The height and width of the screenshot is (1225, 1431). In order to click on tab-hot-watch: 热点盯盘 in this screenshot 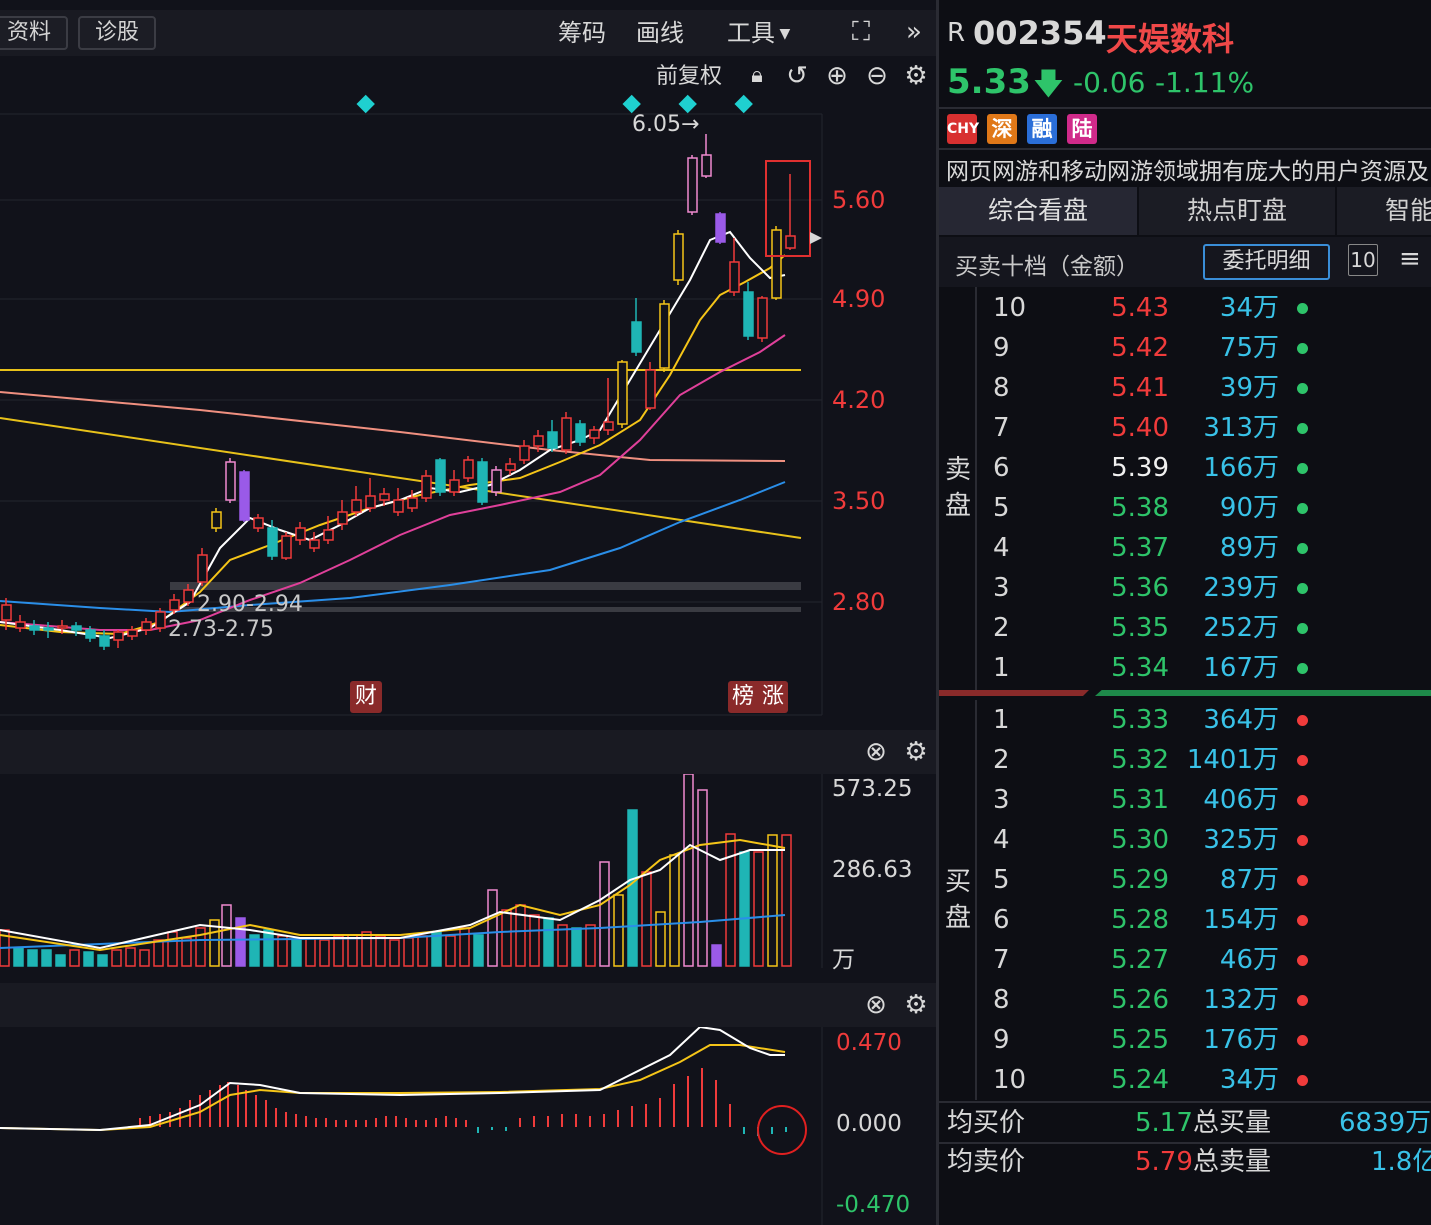, I will do `click(1237, 211)`.